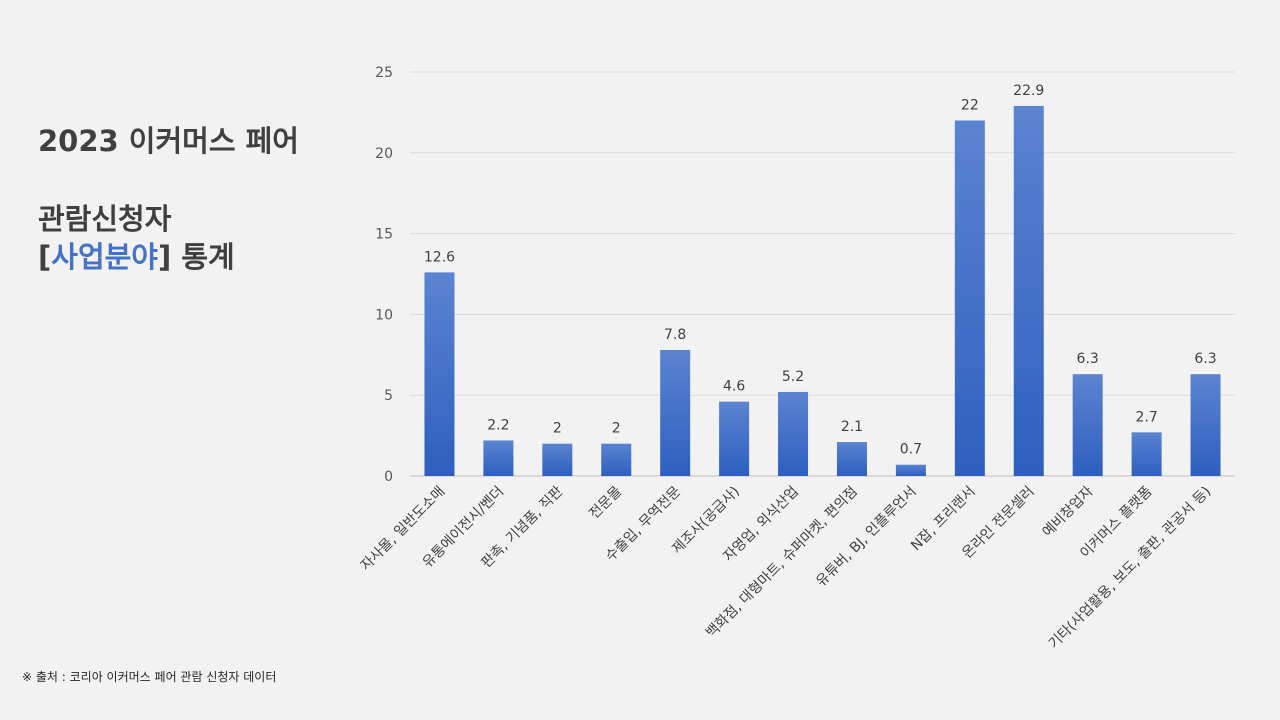 The image size is (1280, 720). Describe the element at coordinates (852, 427) in the screenshot. I see `data-label: 2.1` at that location.